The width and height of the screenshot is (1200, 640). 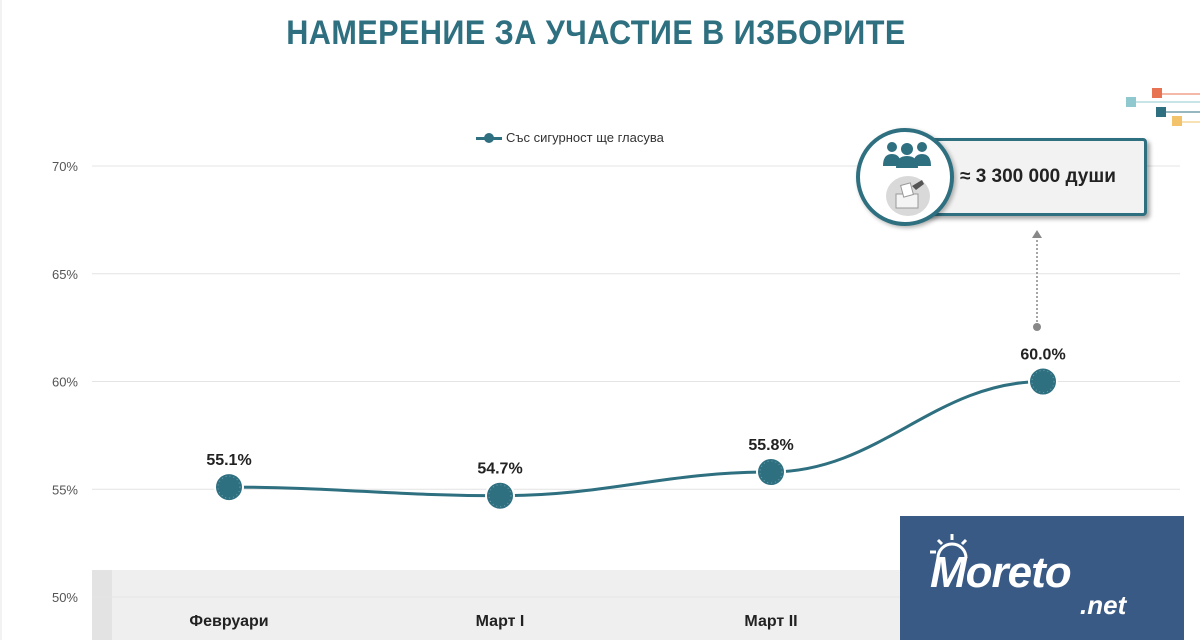 What do you see at coordinates (65, 597) in the screenshot?
I see `y-tick-label: 50%` at bounding box center [65, 597].